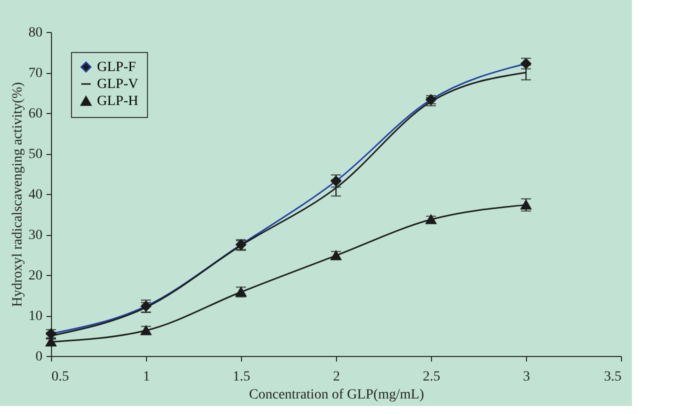  What do you see at coordinates (336, 377) in the screenshot?
I see `x-tick-label: 2` at bounding box center [336, 377].